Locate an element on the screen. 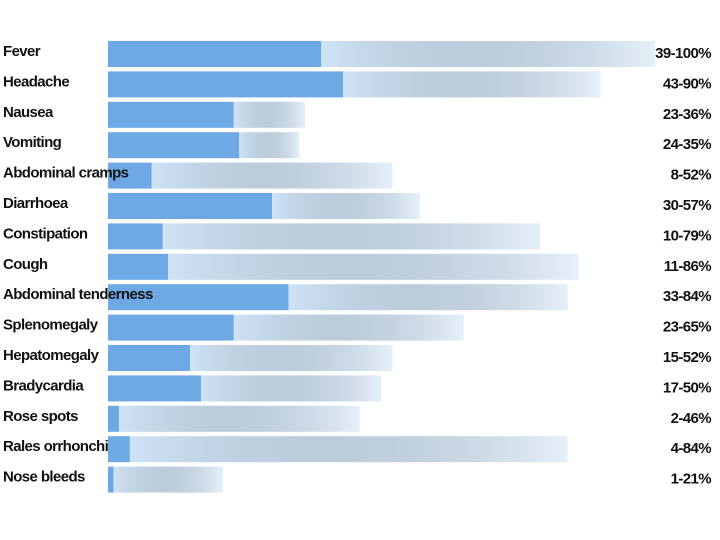  range-label: 10-79% is located at coordinates (687, 235).